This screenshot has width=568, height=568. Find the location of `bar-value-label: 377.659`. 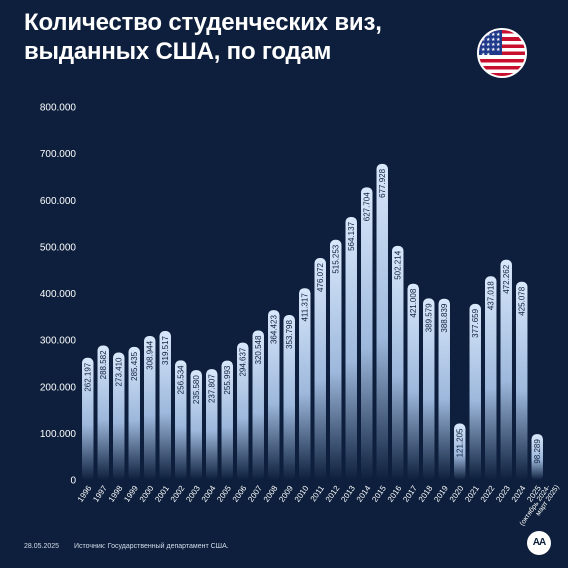

bar-value-label: 377.659 is located at coordinates (475, 322).